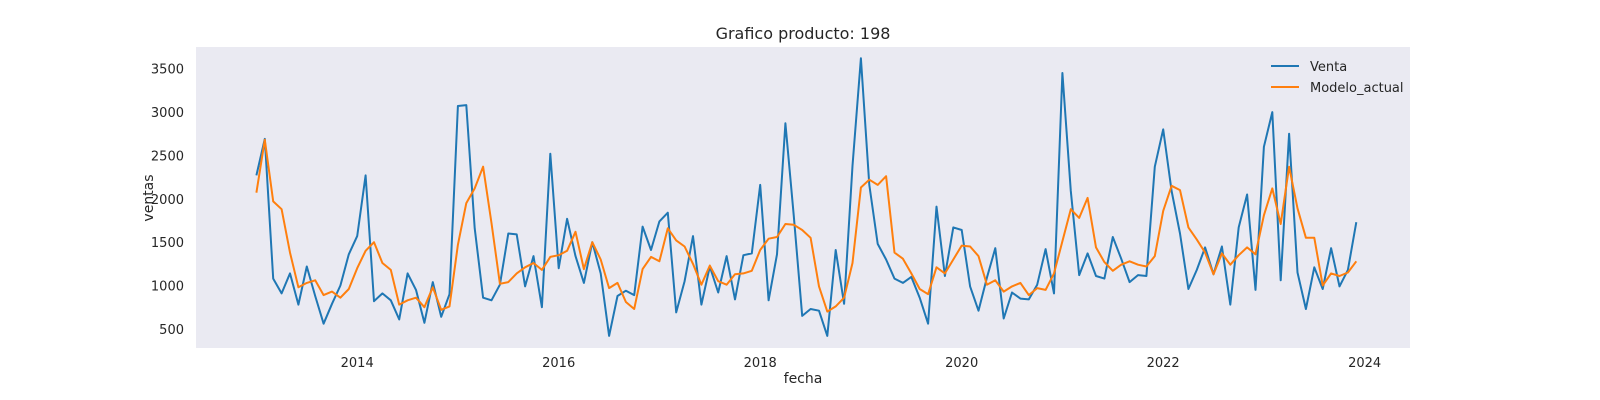  I want to click on x-tick-label: 2024, so click(1364, 363).